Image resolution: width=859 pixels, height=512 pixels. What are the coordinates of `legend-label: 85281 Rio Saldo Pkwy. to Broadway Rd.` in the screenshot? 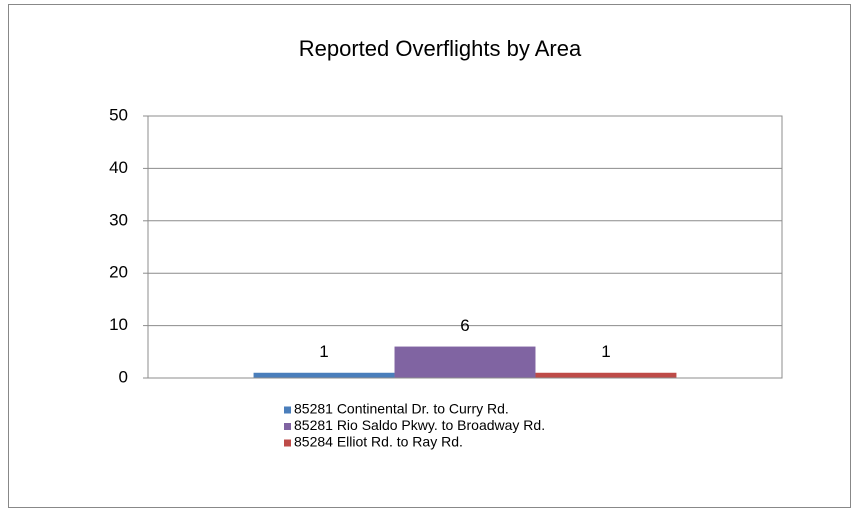 It's located at (419, 425).